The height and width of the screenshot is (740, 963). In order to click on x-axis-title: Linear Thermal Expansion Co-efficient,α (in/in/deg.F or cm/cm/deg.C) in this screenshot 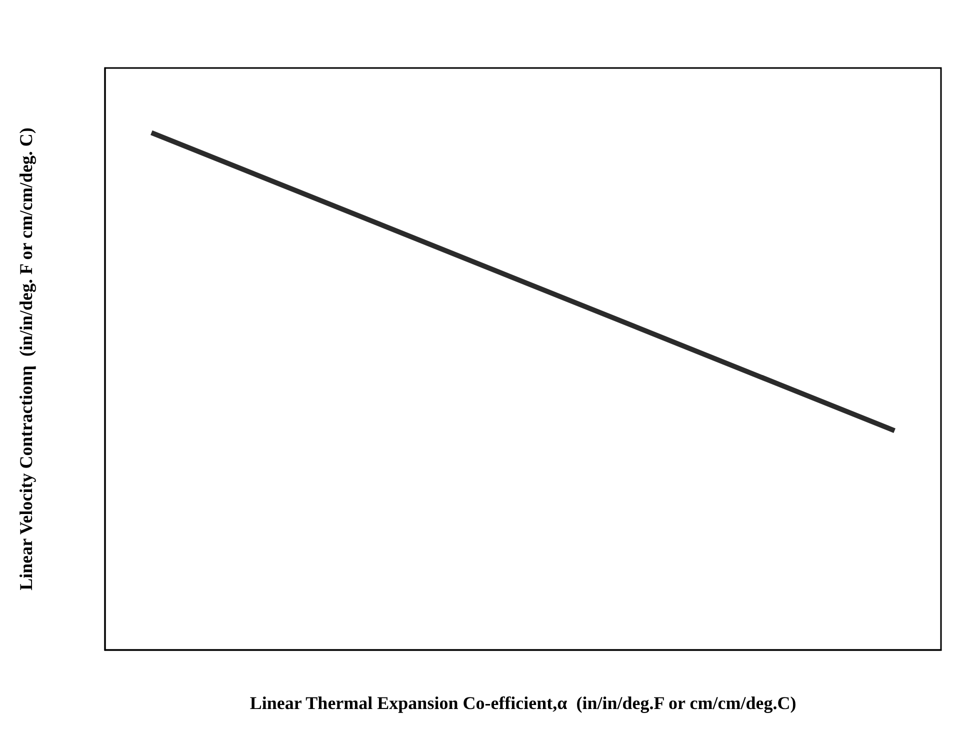, I will do `click(523, 703)`.